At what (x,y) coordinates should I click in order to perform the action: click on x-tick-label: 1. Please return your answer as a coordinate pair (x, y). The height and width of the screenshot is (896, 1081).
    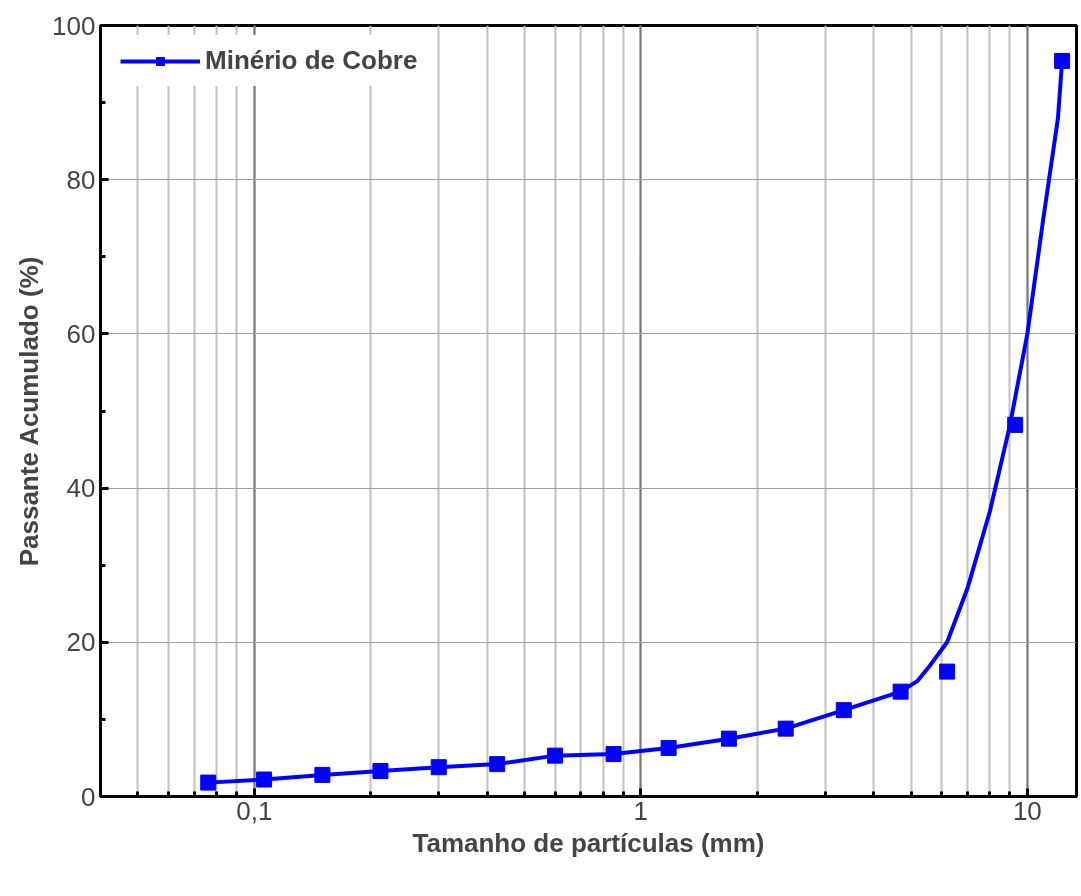
    Looking at the image, I should click on (641, 810).